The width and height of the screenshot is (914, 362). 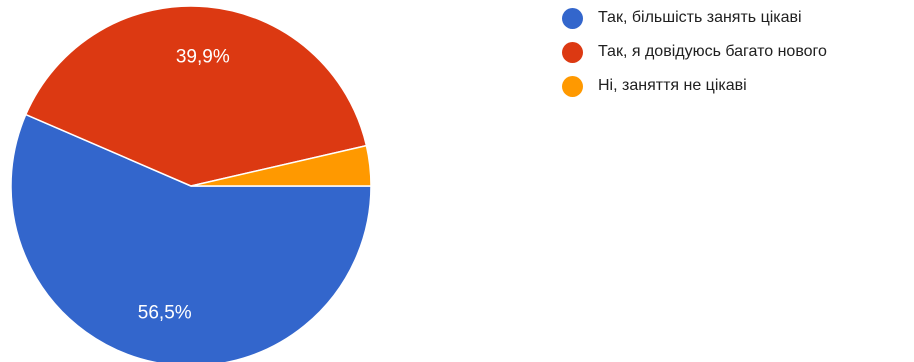 I want to click on legend-label-1: Так, я довідуюсь багато нового, so click(x=712, y=51).